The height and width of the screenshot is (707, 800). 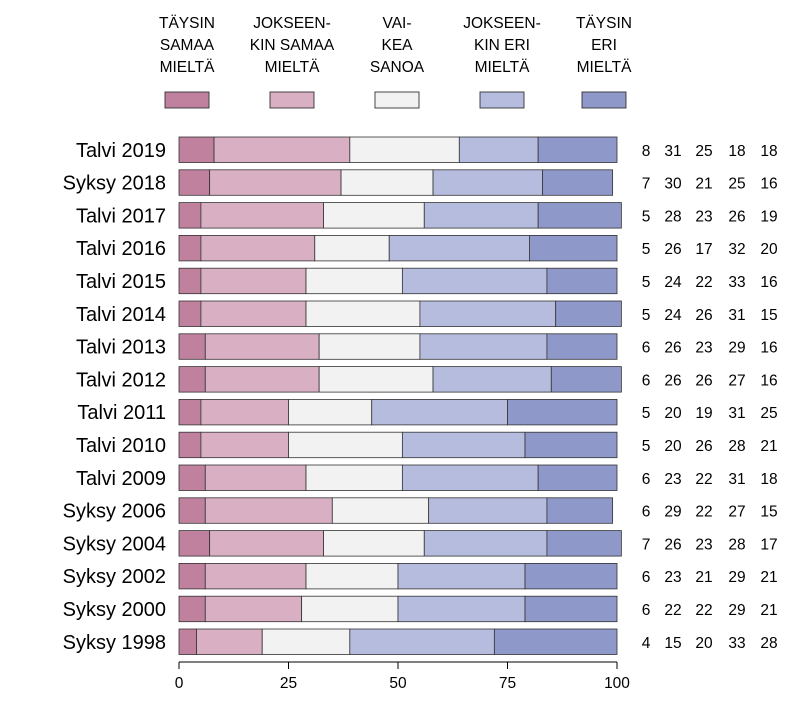 I want to click on value-label: 18, so click(x=768, y=479).